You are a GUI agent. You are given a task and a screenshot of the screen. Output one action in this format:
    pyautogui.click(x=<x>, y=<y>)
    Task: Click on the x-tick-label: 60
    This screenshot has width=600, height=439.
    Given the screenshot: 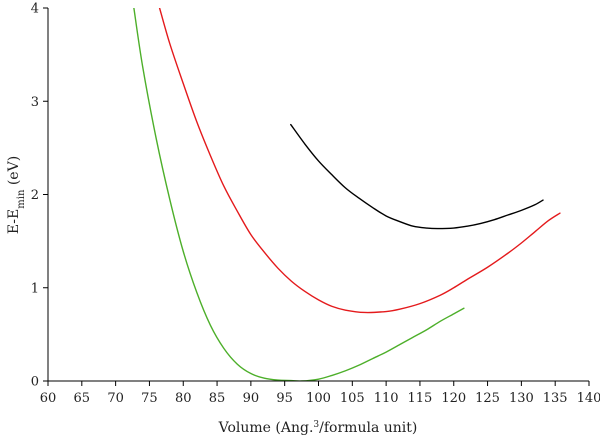 What is the action you would take?
    pyautogui.click(x=48, y=398)
    